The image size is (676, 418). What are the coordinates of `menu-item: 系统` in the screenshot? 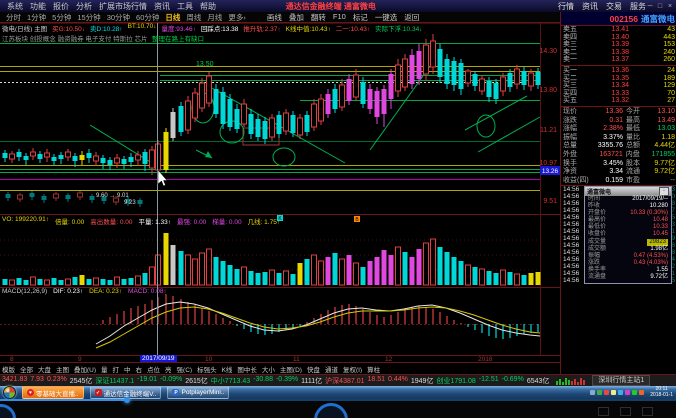 It's located at (15, 6).